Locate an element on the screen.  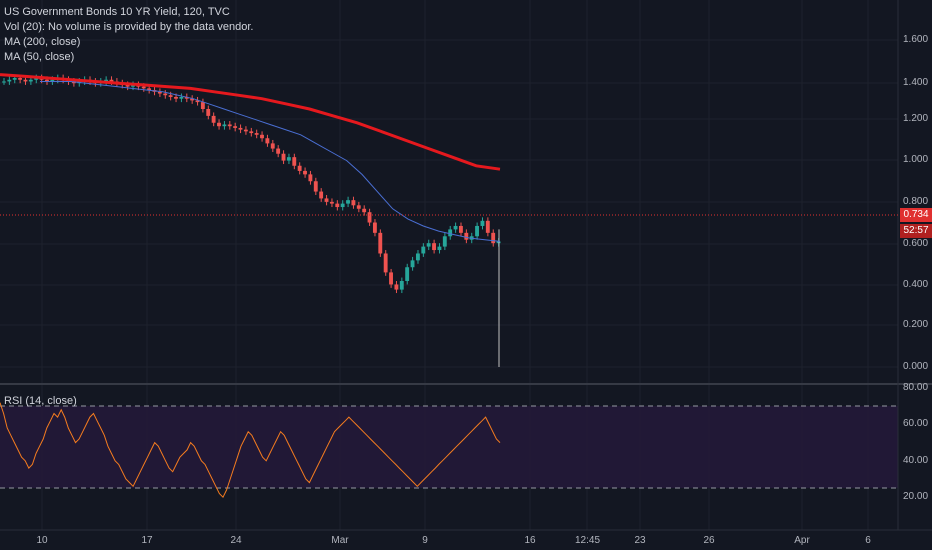
last-price-badge: 0.734 is located at coordinates (916, 215).